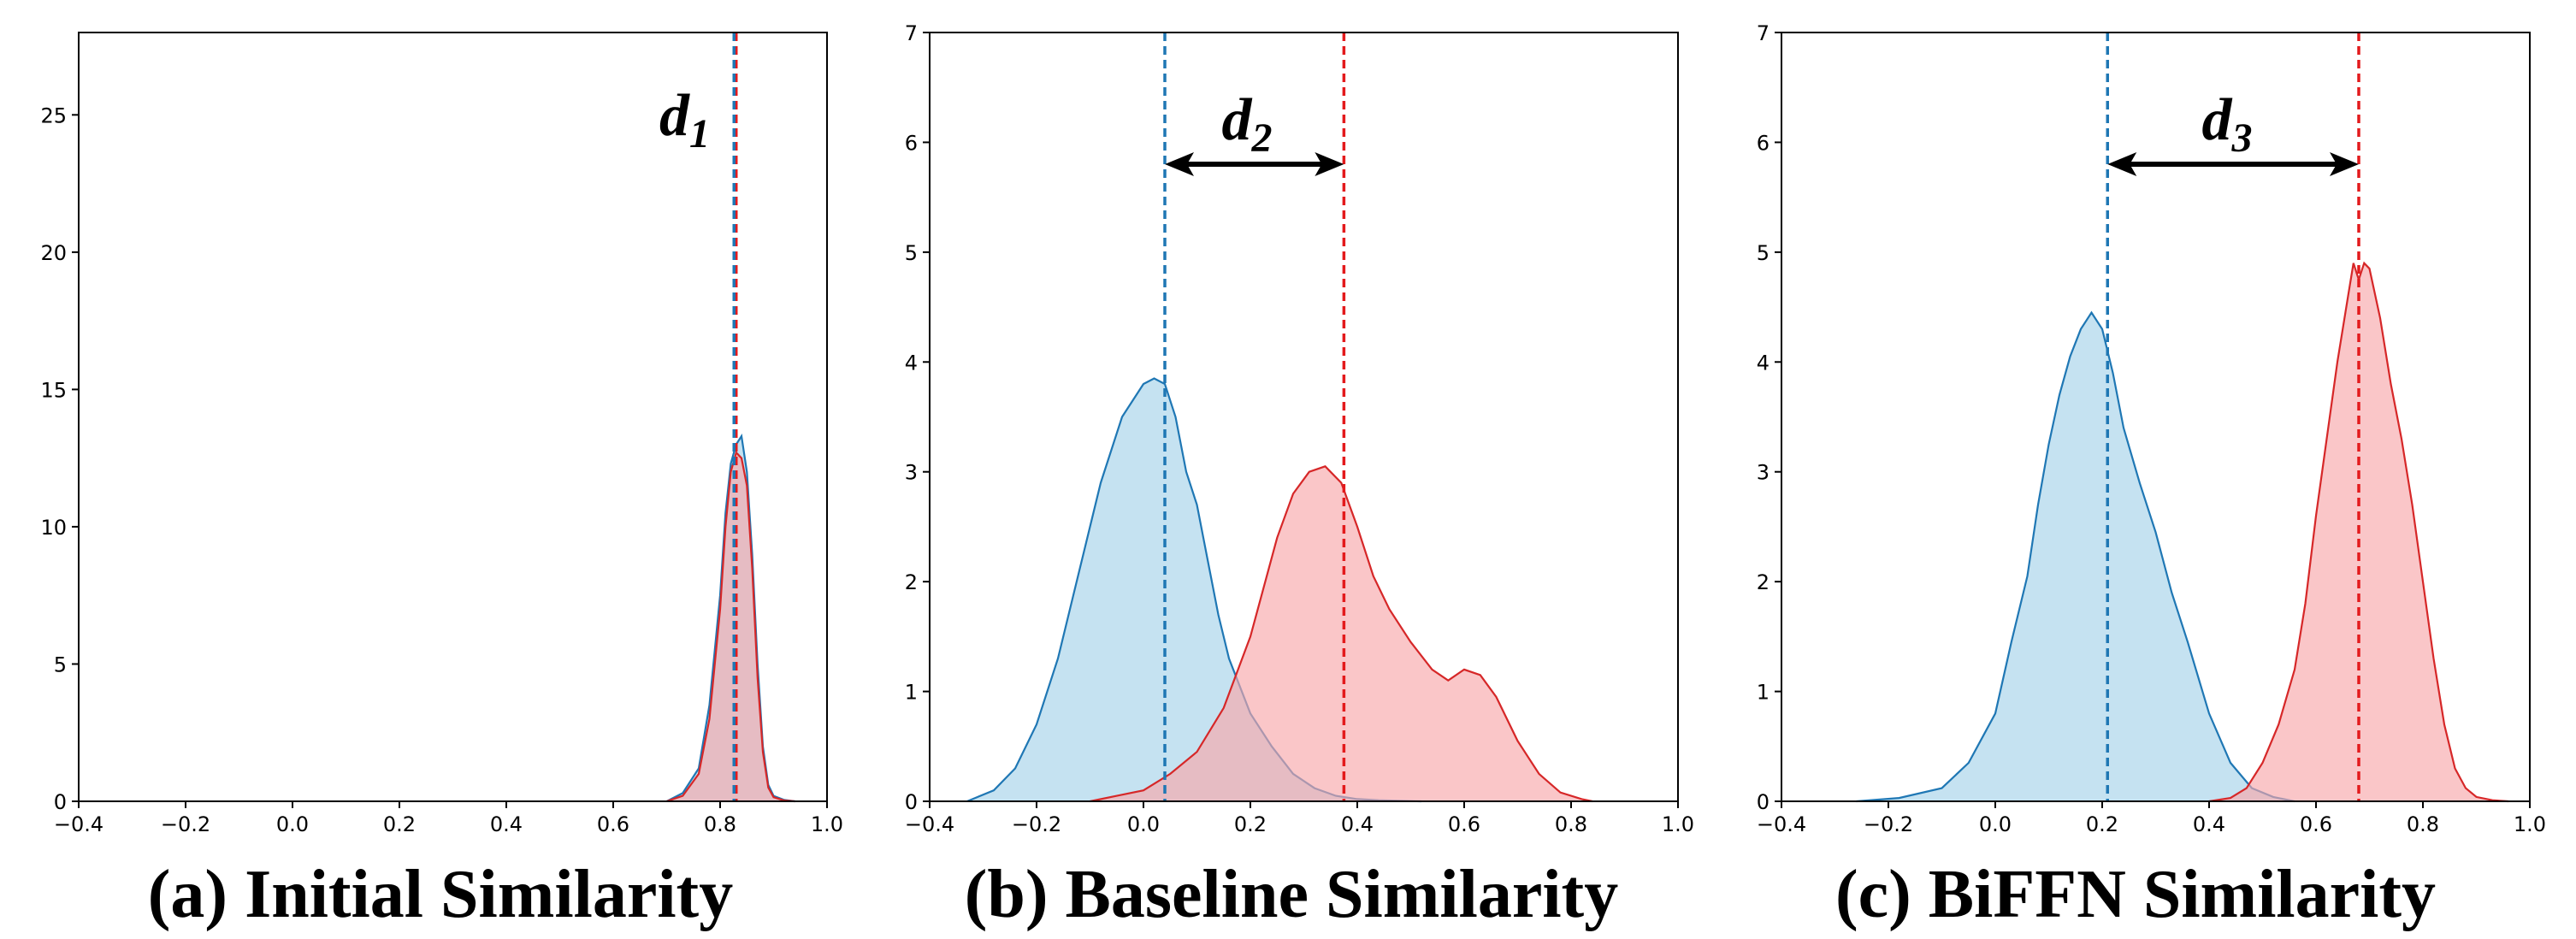 The image size is (2576, 939). What do you see at coordinates (1291, 894) in the screenshot?
I see `panel-caption: (b) Baseline Similarity` at bounding box center [1291, 894].